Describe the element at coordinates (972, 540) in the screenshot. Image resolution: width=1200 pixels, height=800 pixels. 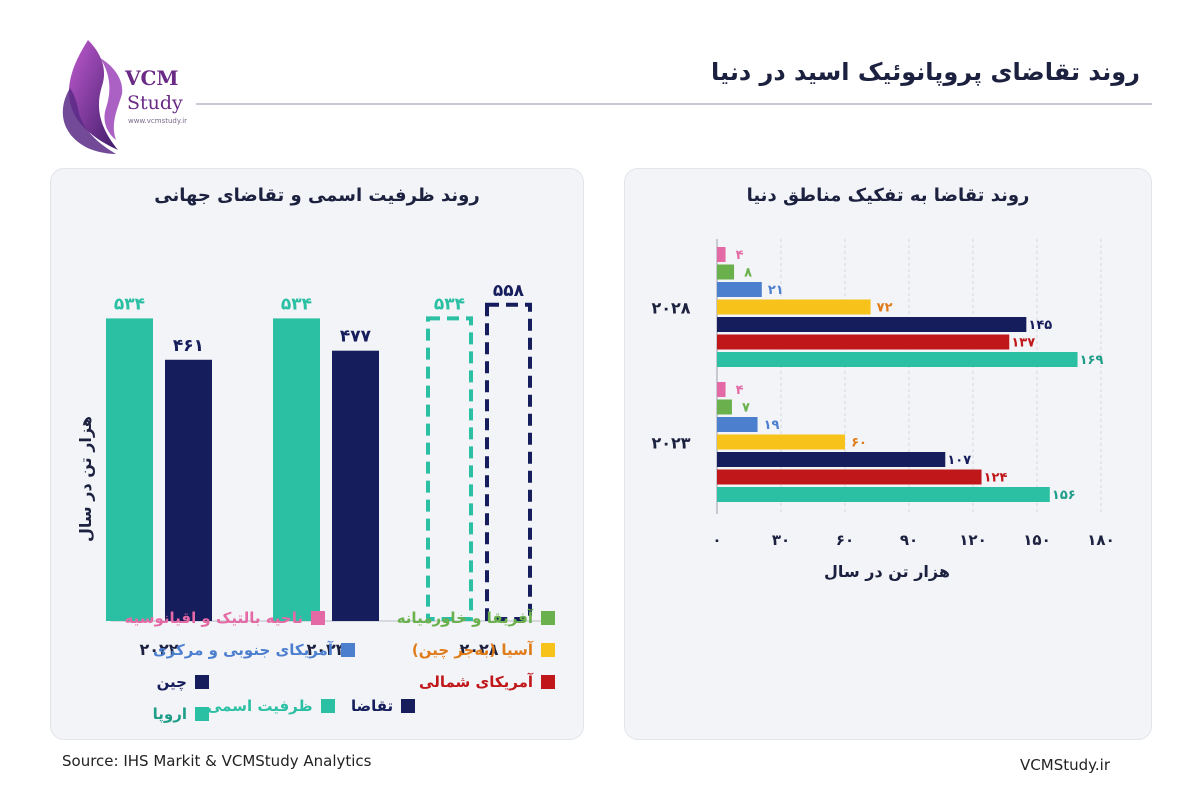
I see `x-tick-label-4: ۱۲۰` at that location.